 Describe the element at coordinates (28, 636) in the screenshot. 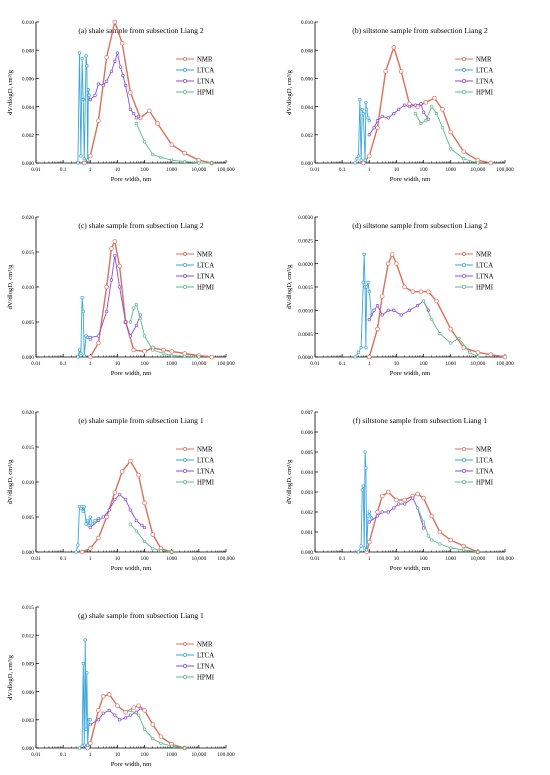

I see `y-tick-label: 0.012` at that location.